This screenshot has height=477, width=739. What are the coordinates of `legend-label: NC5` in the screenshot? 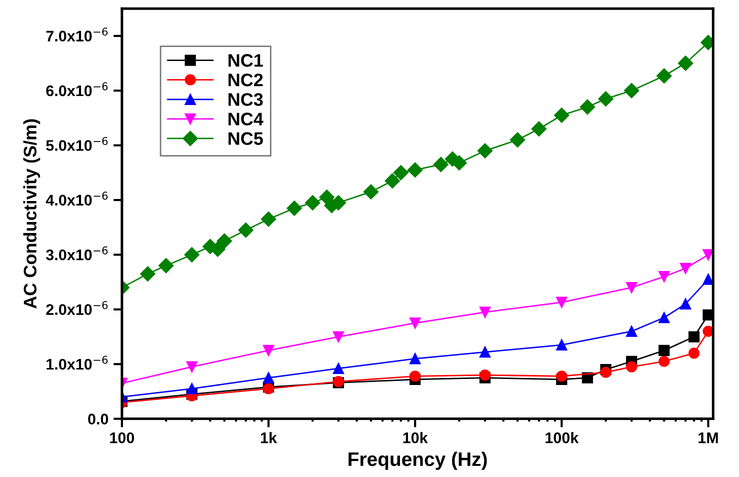 It's located at (245, 138).